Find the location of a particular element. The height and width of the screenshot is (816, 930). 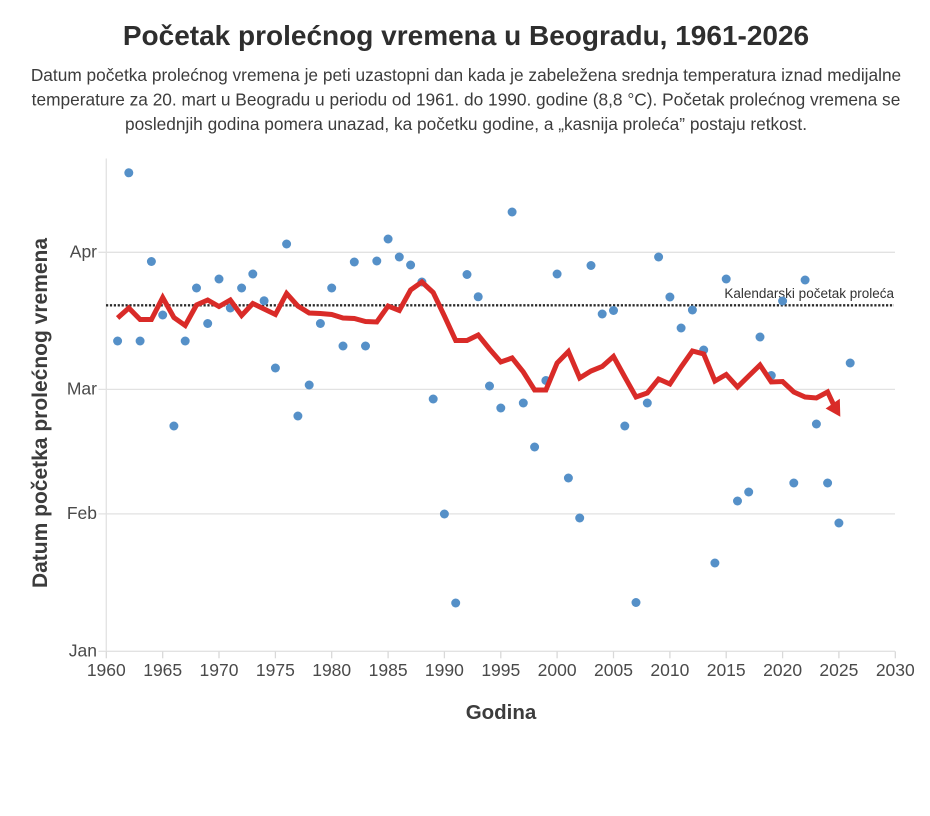

svg-text: Kalendarski početak proleća is located at coordinates (809, 293).